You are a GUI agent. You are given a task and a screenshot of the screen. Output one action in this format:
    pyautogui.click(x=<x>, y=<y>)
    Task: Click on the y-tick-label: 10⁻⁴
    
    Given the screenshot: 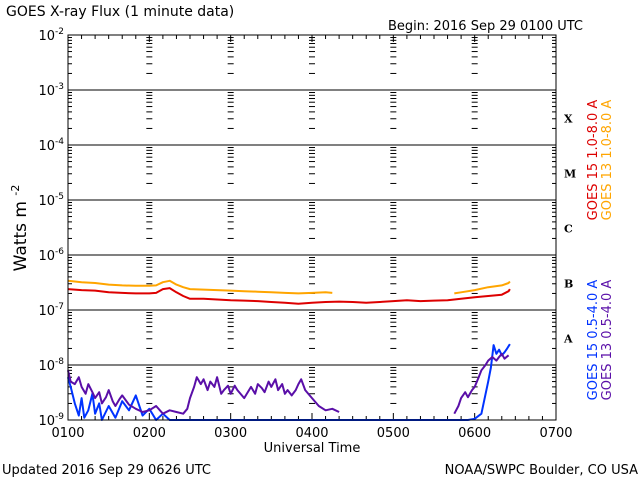 What is the action you would take?
    pyautogui.click(x=51, y=145)
    